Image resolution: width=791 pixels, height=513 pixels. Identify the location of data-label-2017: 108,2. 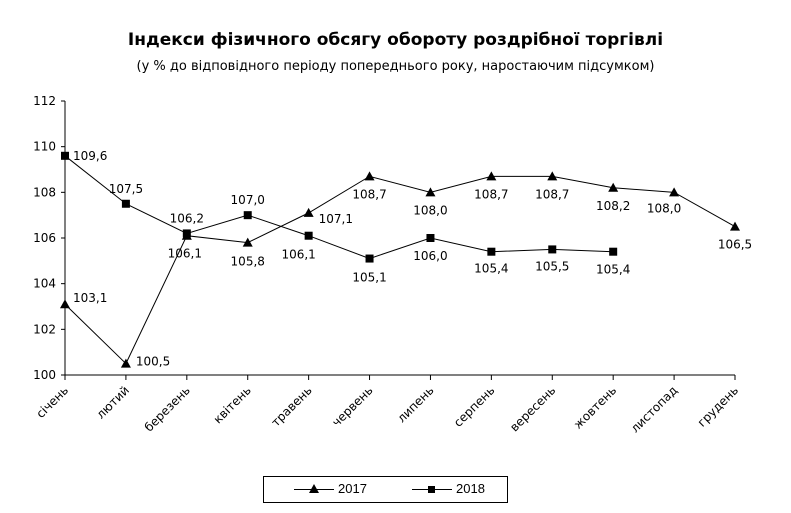
(613, 206).